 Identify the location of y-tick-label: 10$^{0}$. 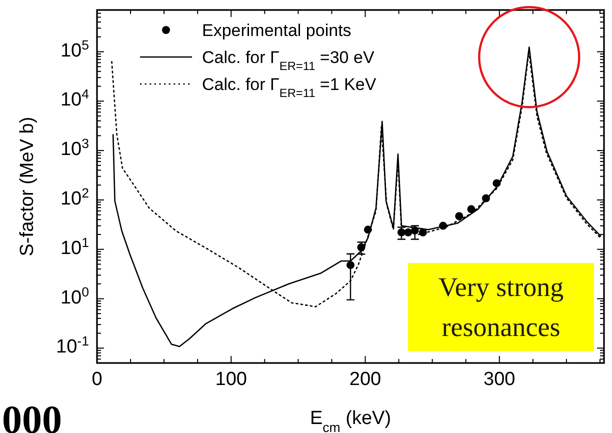
(74, 296).